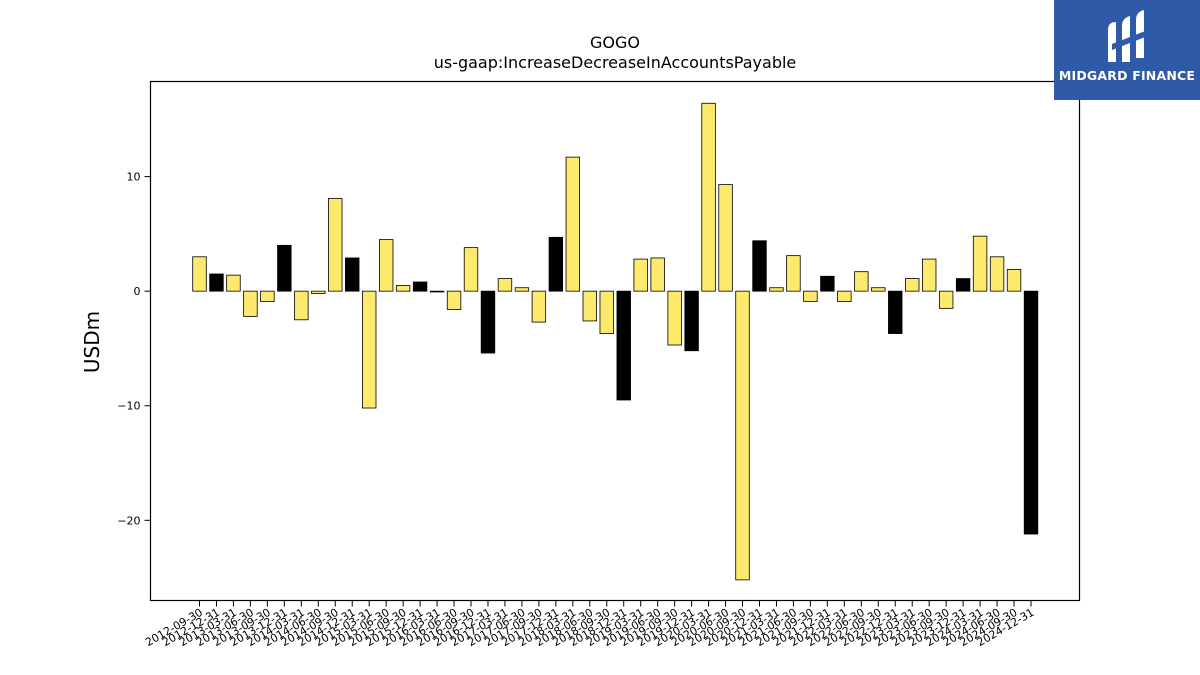 This screenshot has height=675, width=1200. What do you see at coordinates (128, 406) in the screenshot?
I see `y-tick-label: −10` at bounding box center [128, 406].